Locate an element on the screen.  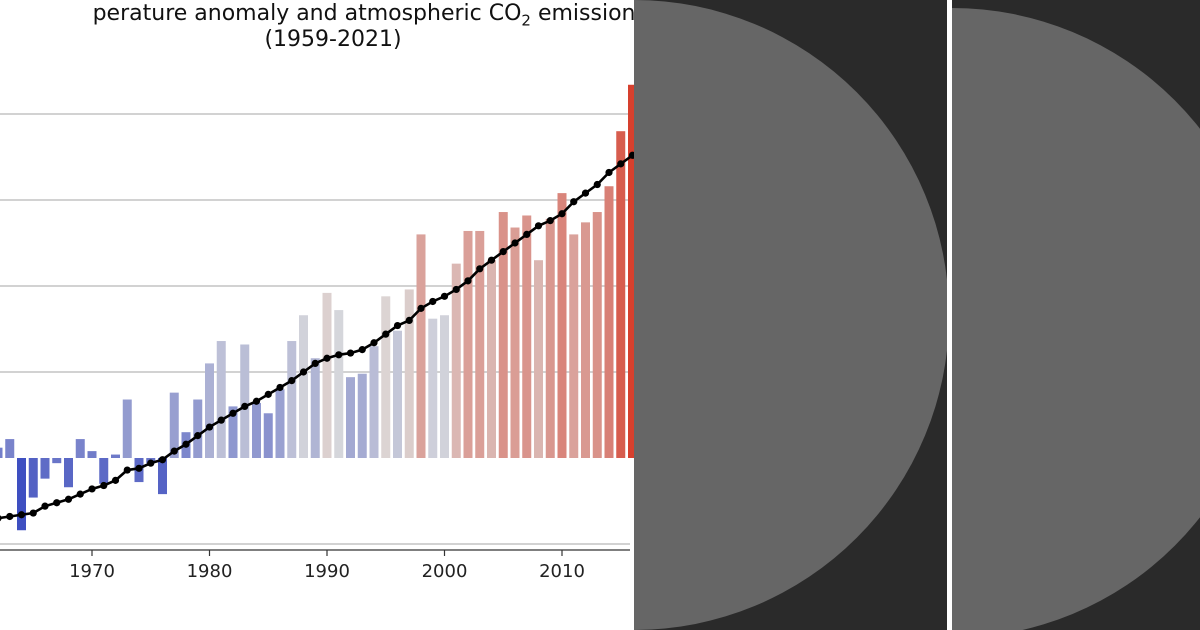
co2-point-1992 is located at coordinates (350, 353).